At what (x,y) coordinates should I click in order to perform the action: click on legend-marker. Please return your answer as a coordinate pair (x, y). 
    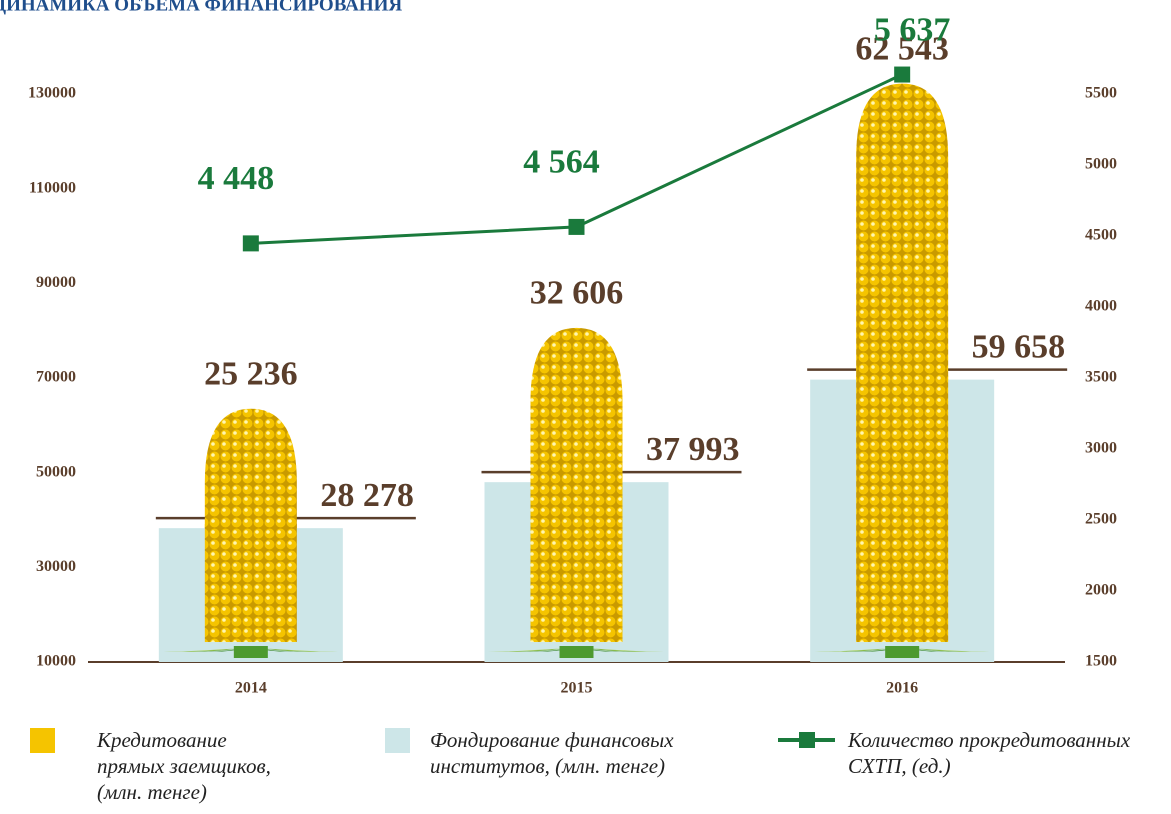
    Looking at the image, I should click on (807, 740).